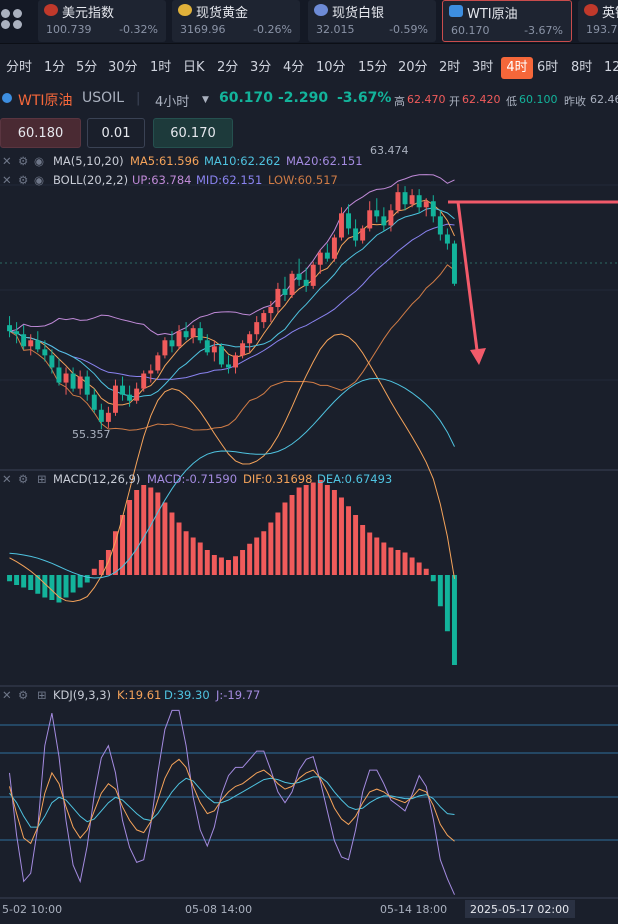  Describe the element at coordinates (413, 67) in the screenshot. I see `period-tab: 20分` at that location.